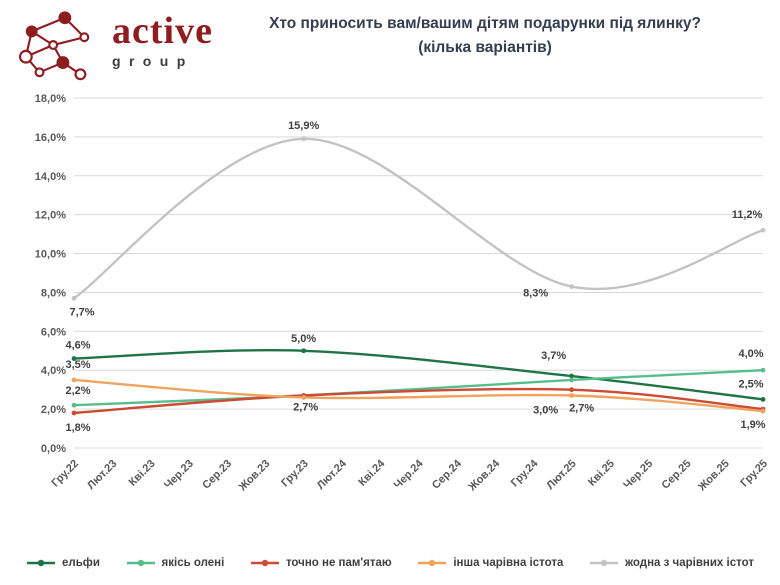 The height and width of the screenshot is (585, 780). What do you see at coordinates (447, 474) in the screenshot?
I see `x-axis-label: Сер.24` at bounding box center [447, 474].